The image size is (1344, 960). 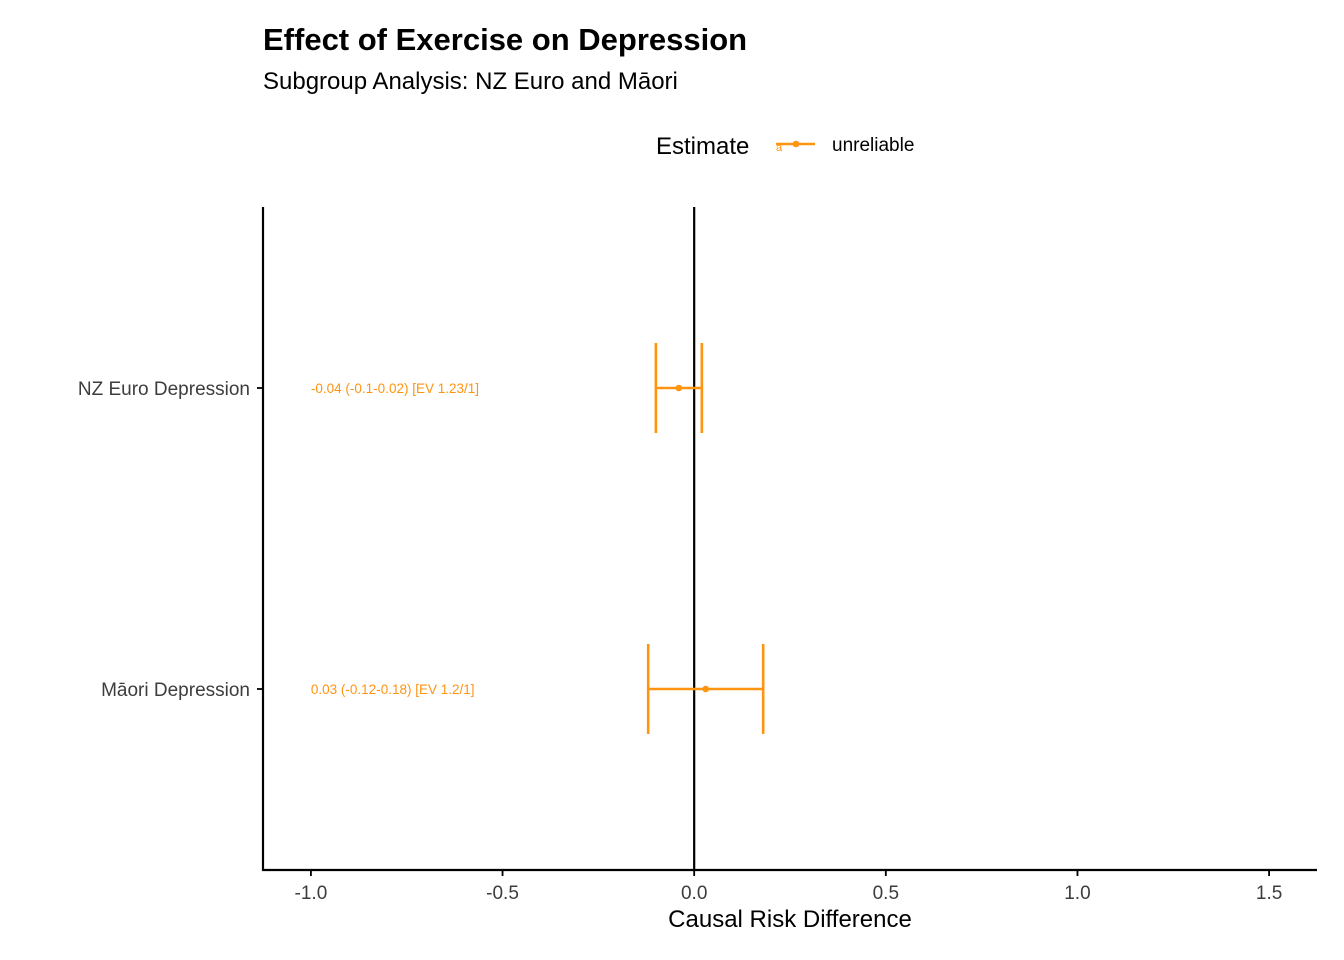 What do you see at coordinates (502, 893) in the screenshot?
I see `x-tick-label: -0.5` at bounding box center [502, 893].